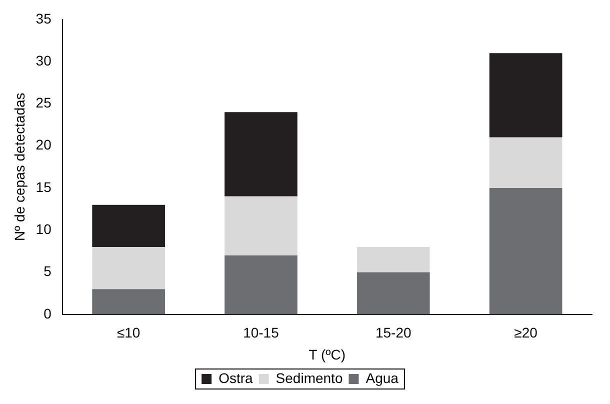 The width and height of the screenshot is (610, 404). Describe the element at coordinates (236, 378) in the screenshot. I see `legend-label: Ostra` at that location.